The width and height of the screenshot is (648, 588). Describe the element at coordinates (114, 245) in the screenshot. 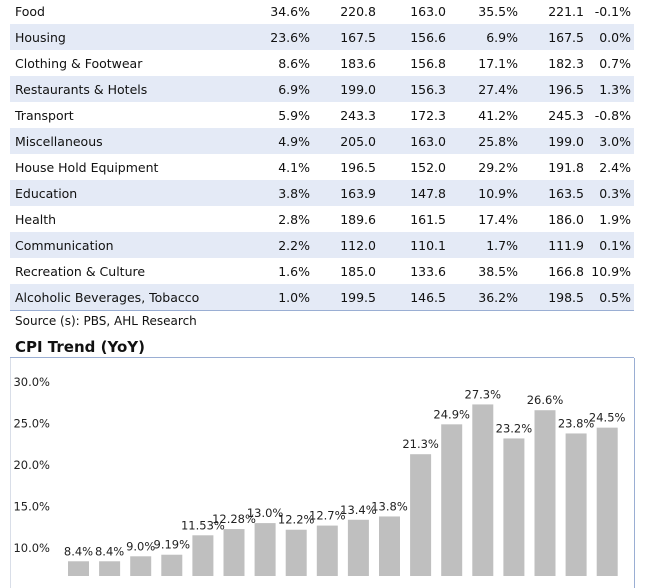

I see `category-name-cell: Communication` at that location.